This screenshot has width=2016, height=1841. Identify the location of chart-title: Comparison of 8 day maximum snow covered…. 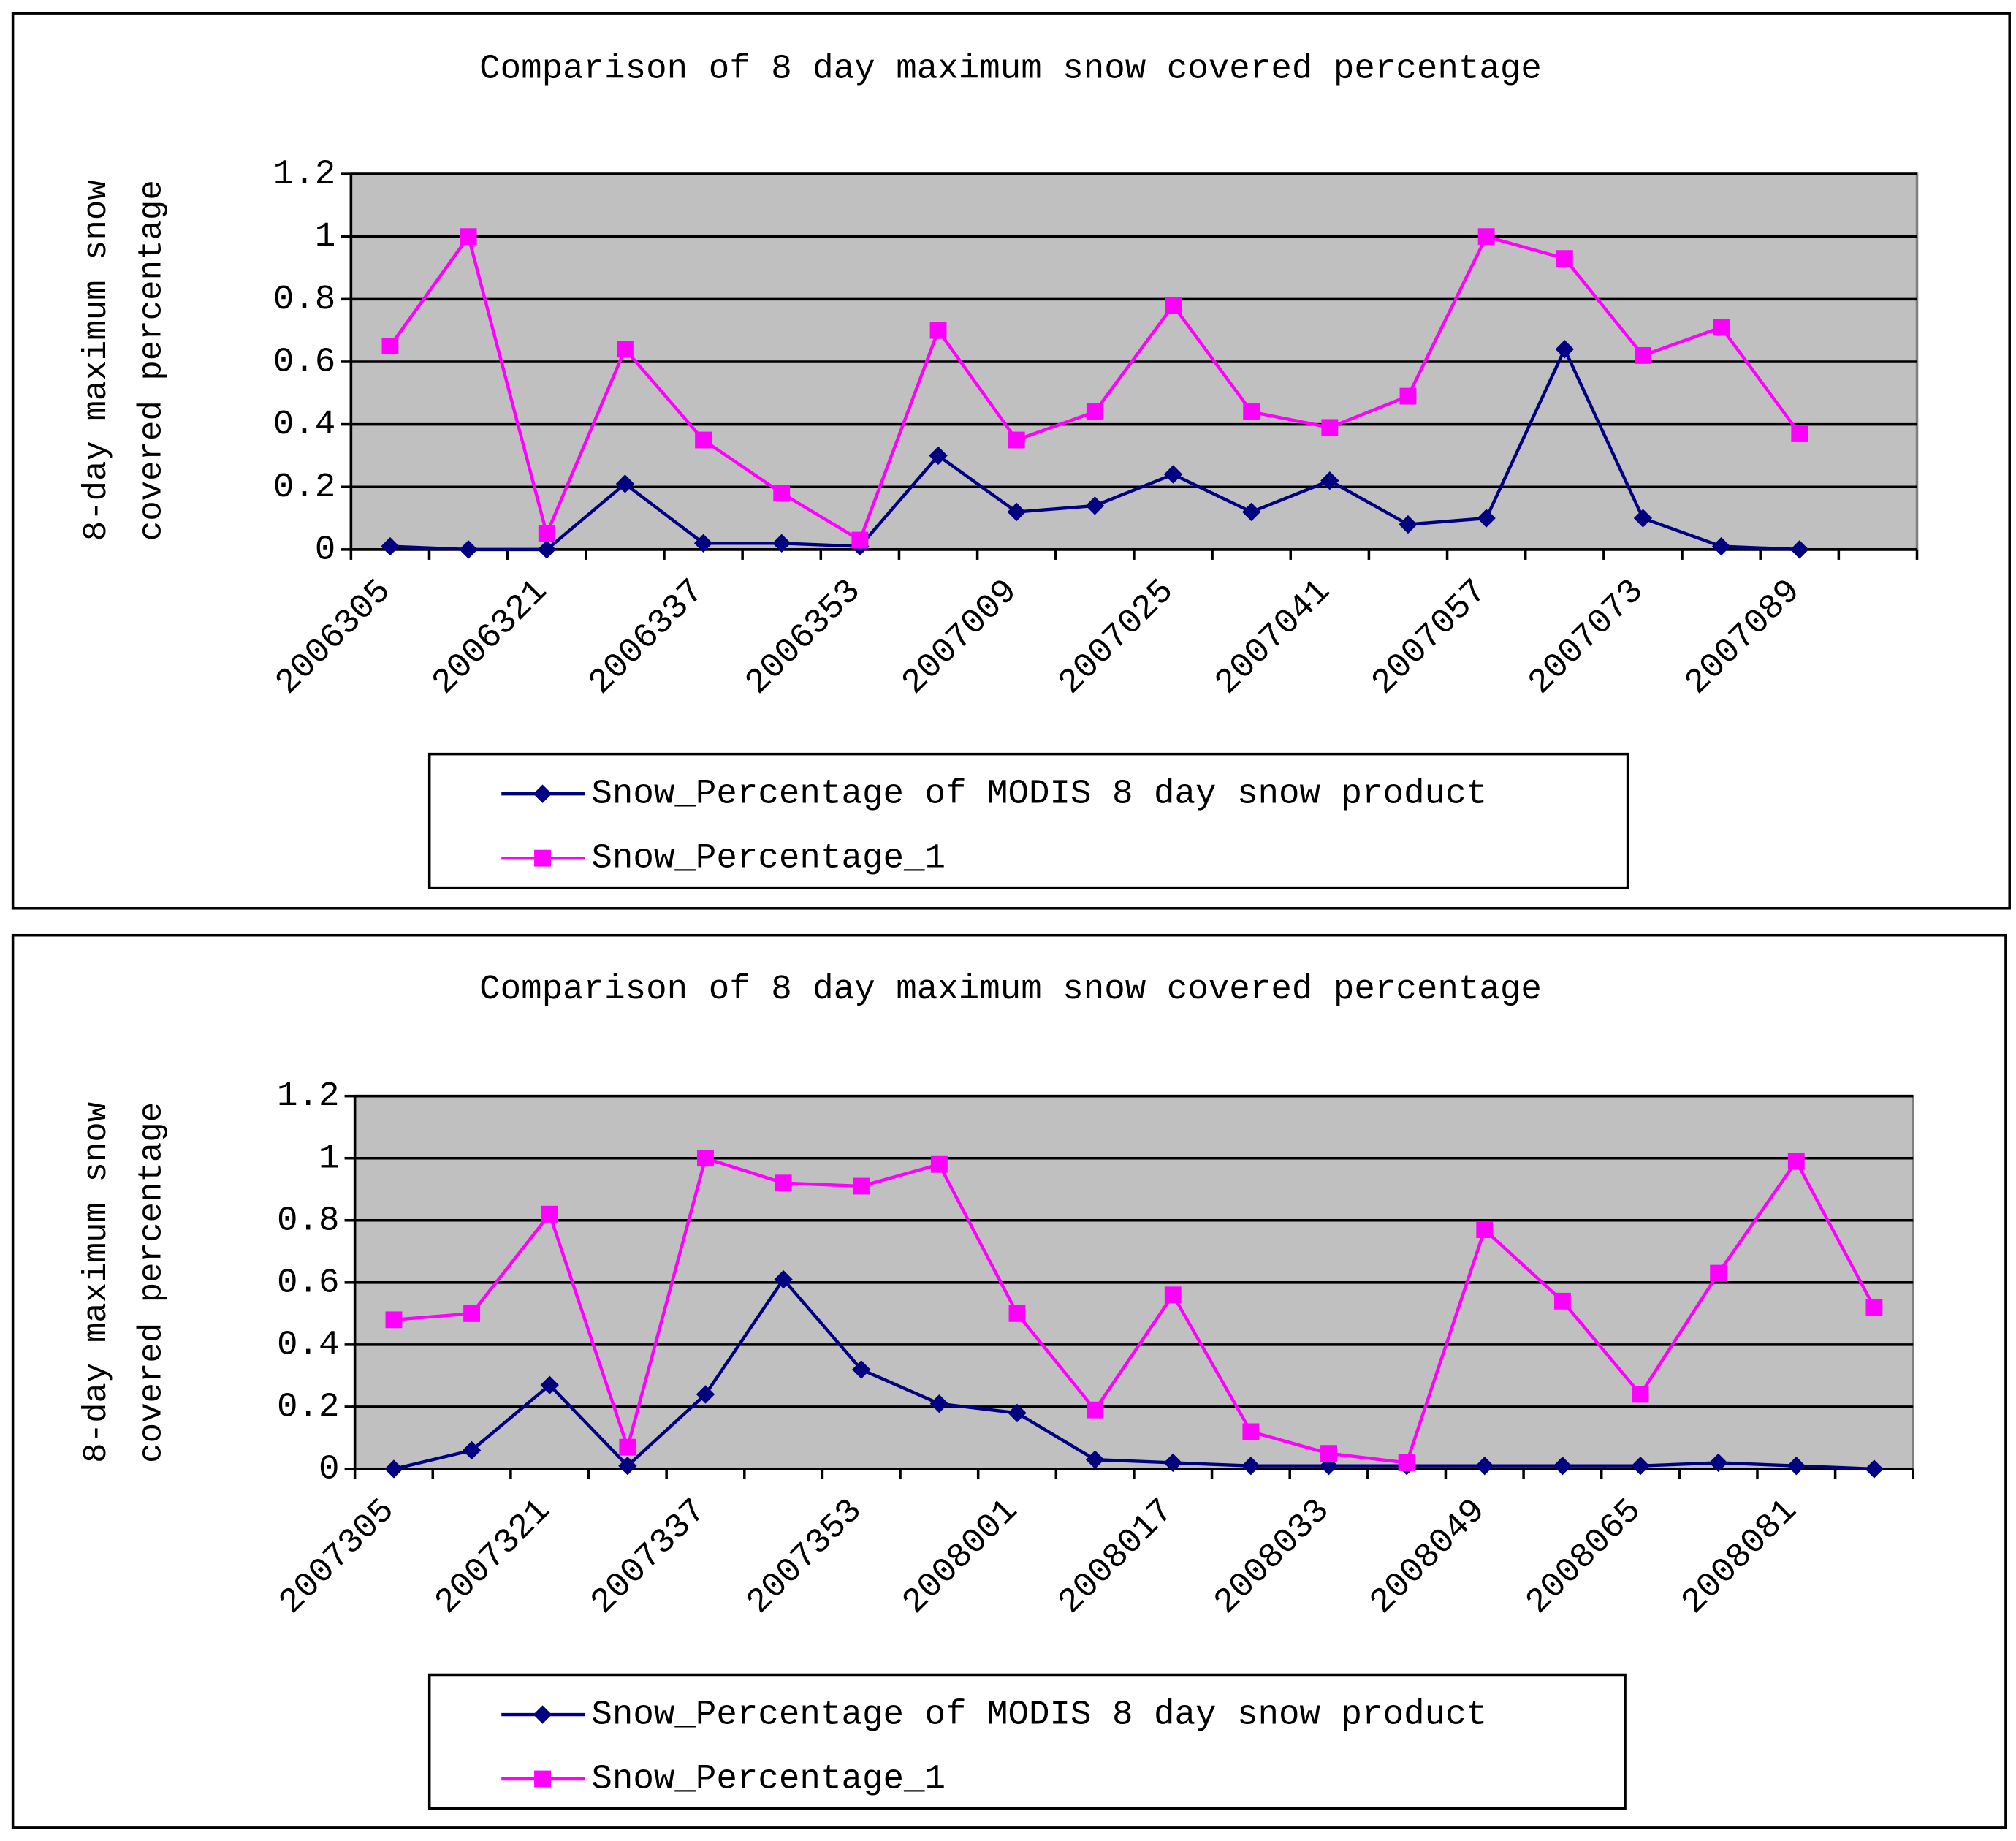
(1010, 989).